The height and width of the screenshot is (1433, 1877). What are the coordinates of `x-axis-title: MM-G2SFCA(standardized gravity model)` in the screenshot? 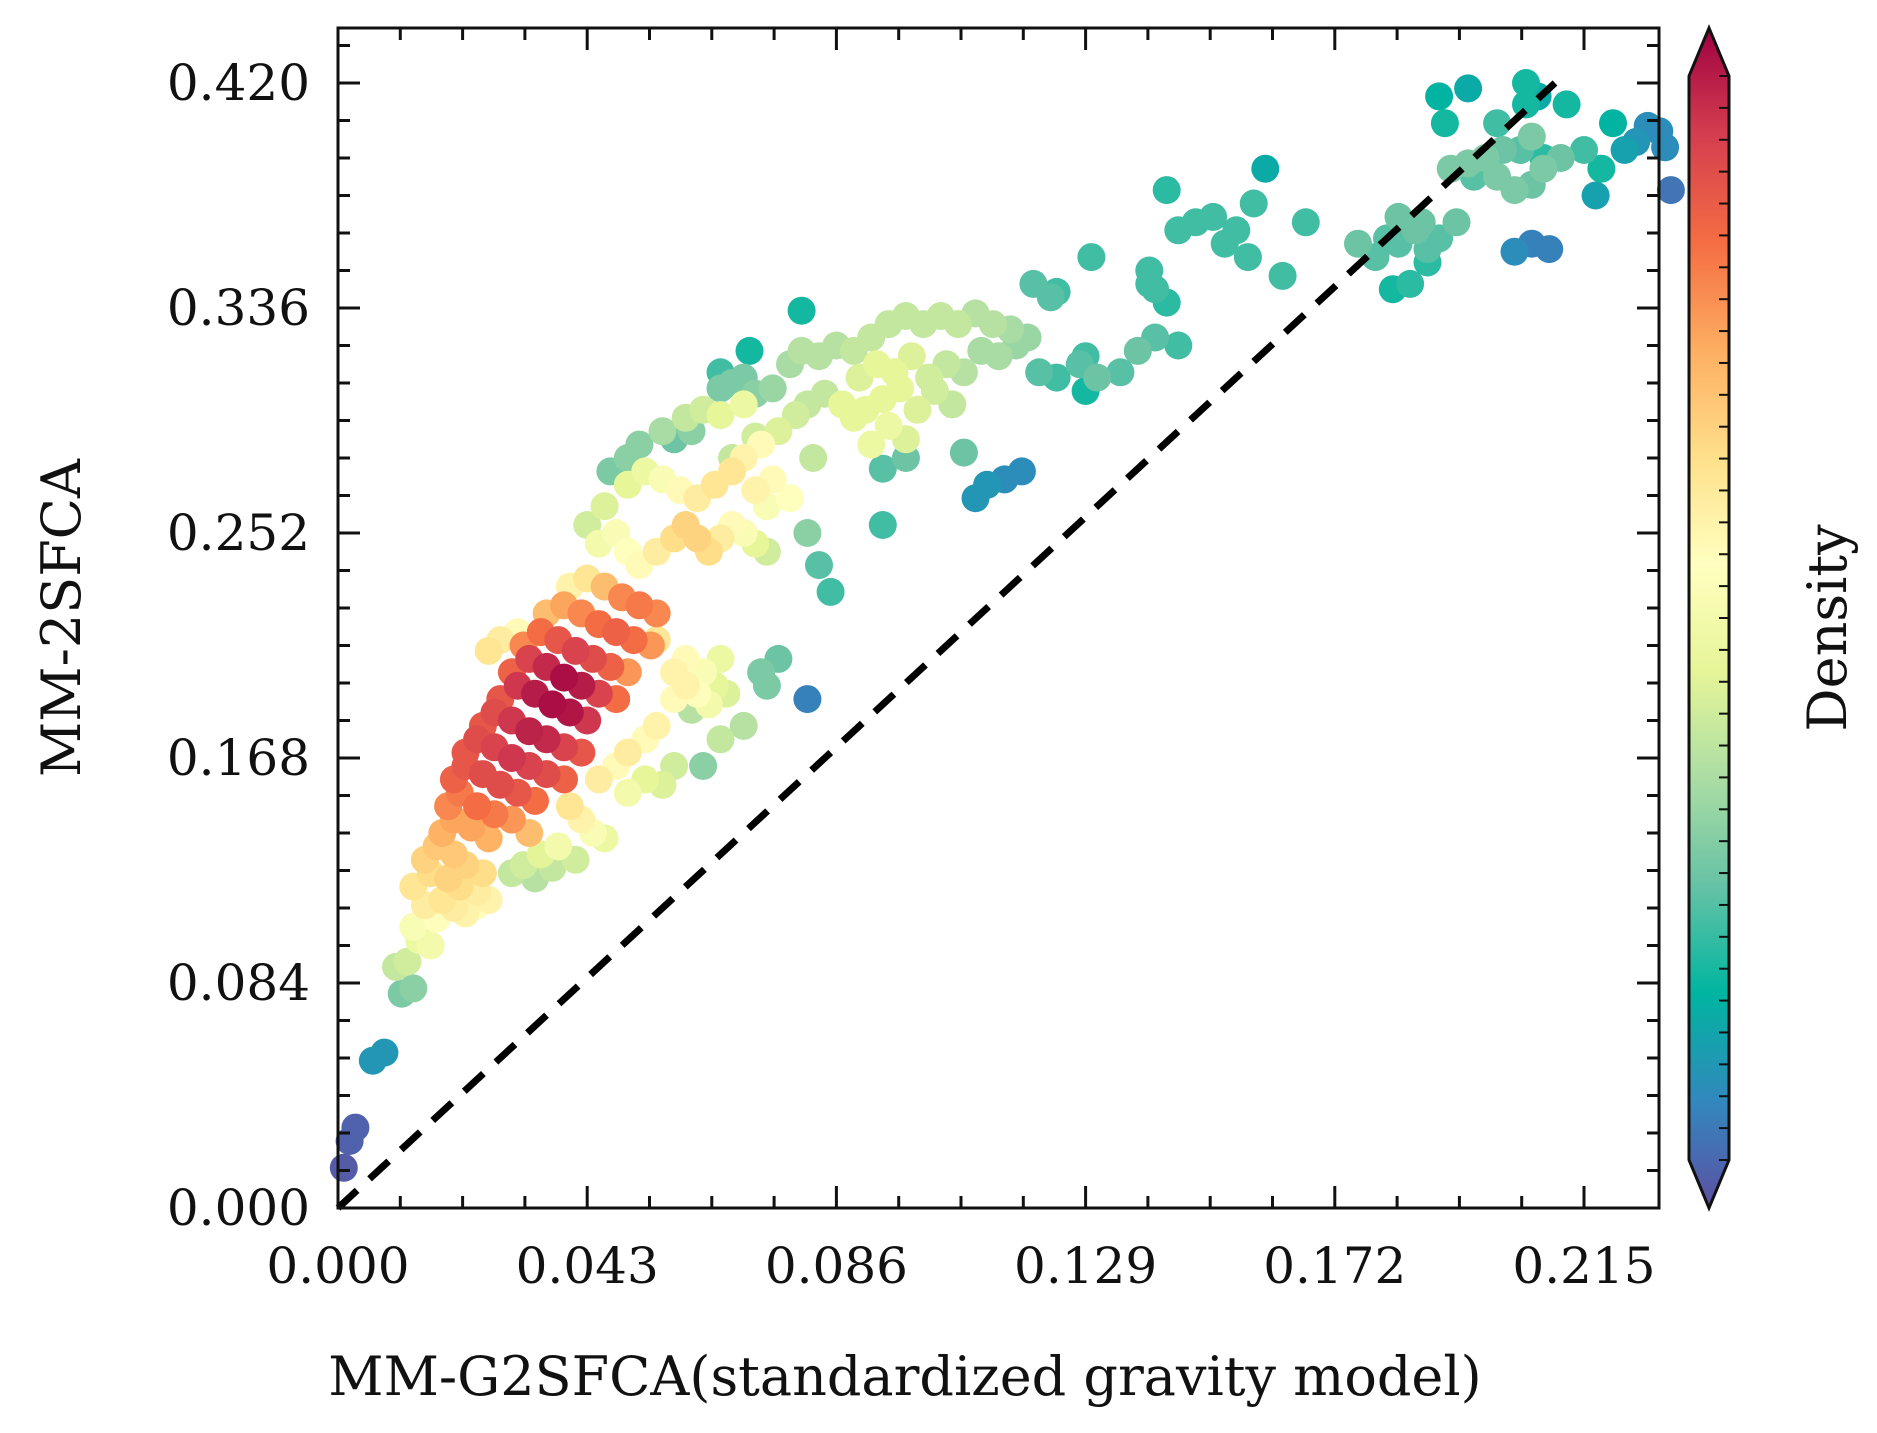 It's located at (904, 1376).